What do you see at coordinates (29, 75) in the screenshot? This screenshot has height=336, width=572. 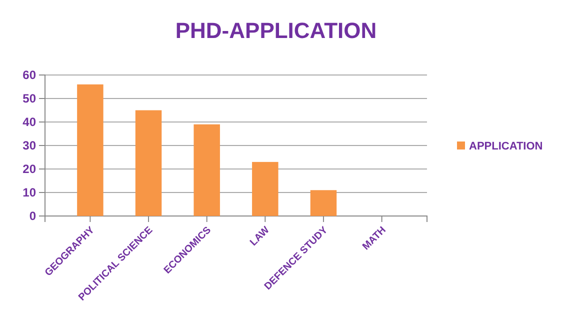 I see `y-tick-label: 60` at bounding box center [29, 75].